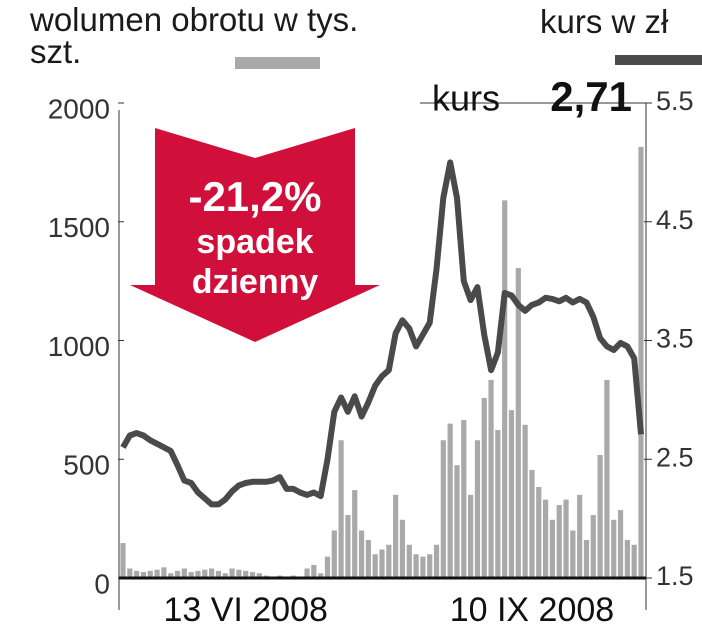 This screenshot has height=640, width=702. What do you see at coordinates (675, 220) in the screenshot?
I see `y2-tick-label: 4.5` at bounding box center [675, 220].